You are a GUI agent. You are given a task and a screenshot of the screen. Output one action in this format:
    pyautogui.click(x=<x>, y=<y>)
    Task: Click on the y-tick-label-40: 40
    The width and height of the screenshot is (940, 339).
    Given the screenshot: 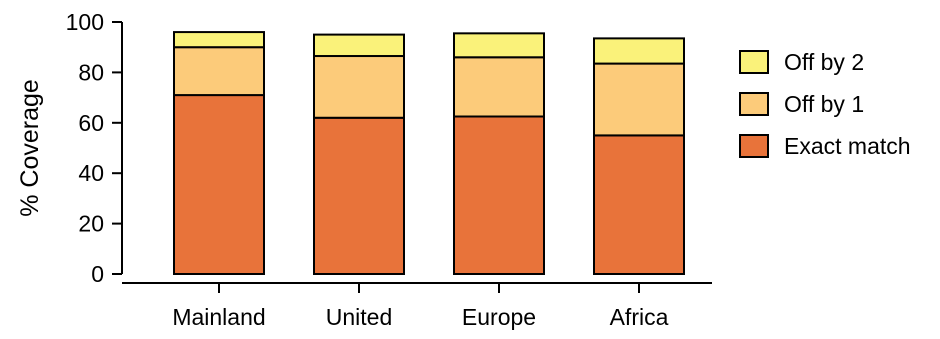 What is the action you would take?
    pyautogui.click(x=91, y=173)
    